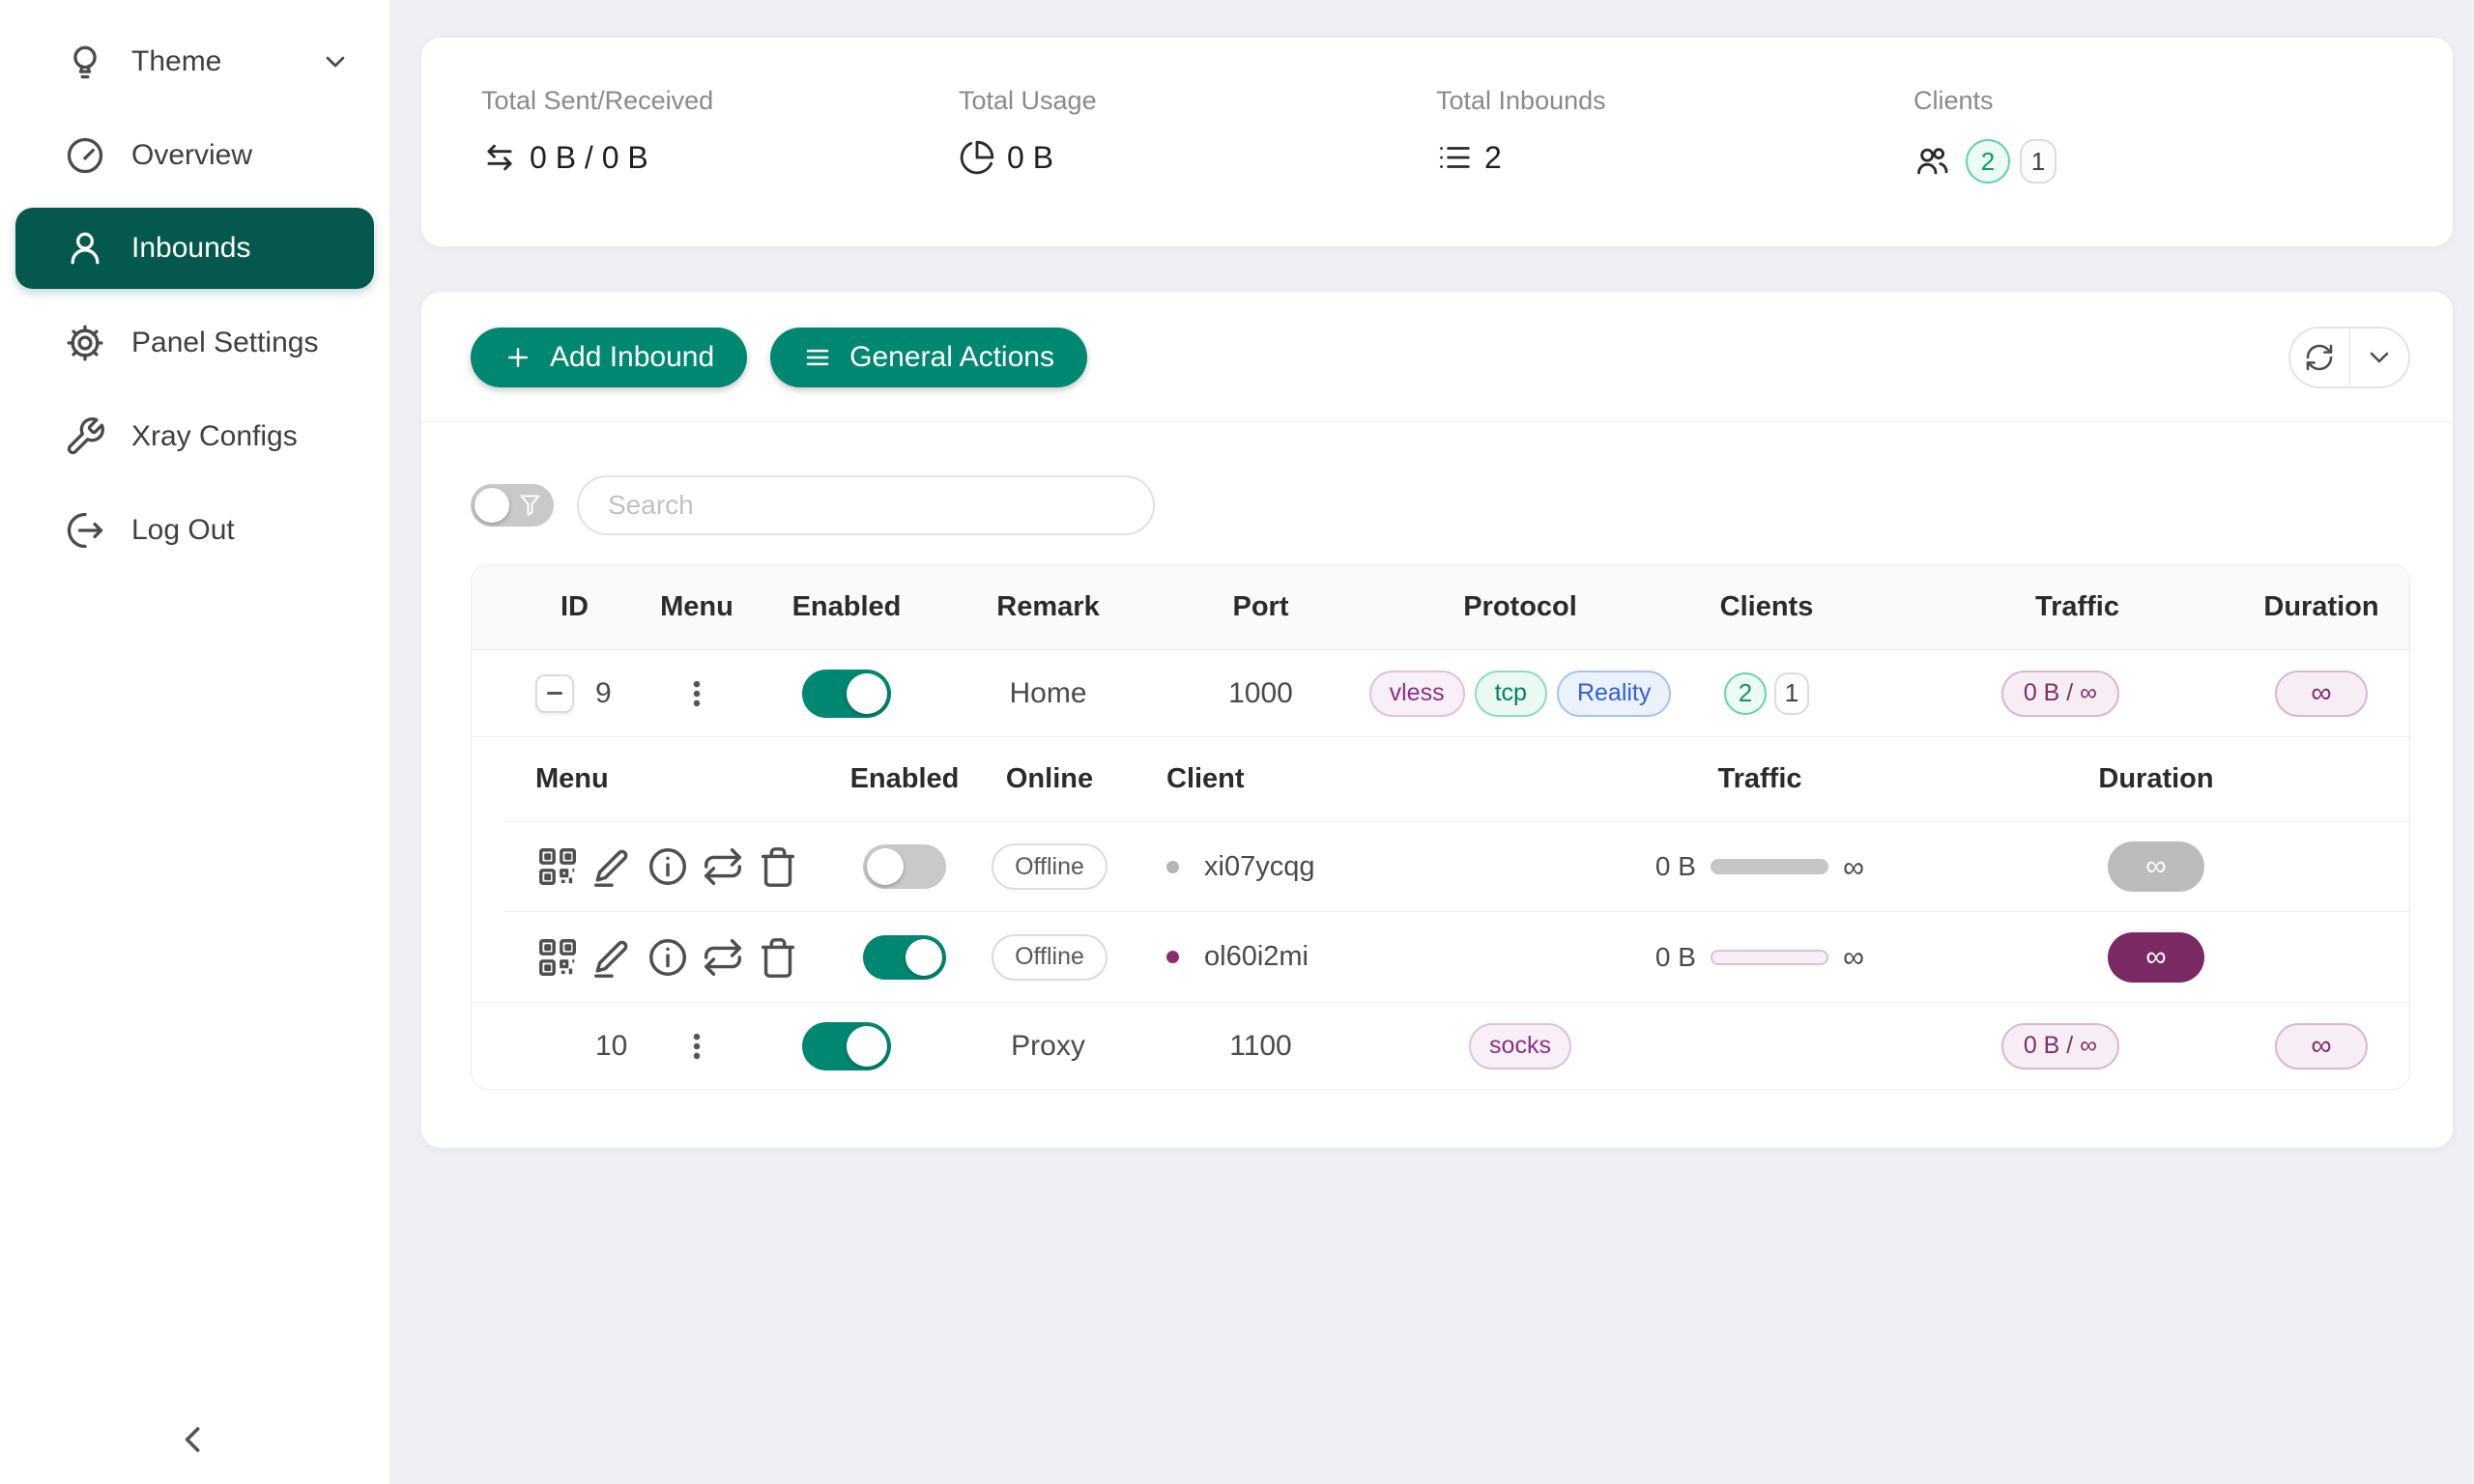 This screenshot has width=2474, height=1484. Describe the element at coordinates (1205, 779) in the screenshot. I see `subheader-client: Client` at that location.